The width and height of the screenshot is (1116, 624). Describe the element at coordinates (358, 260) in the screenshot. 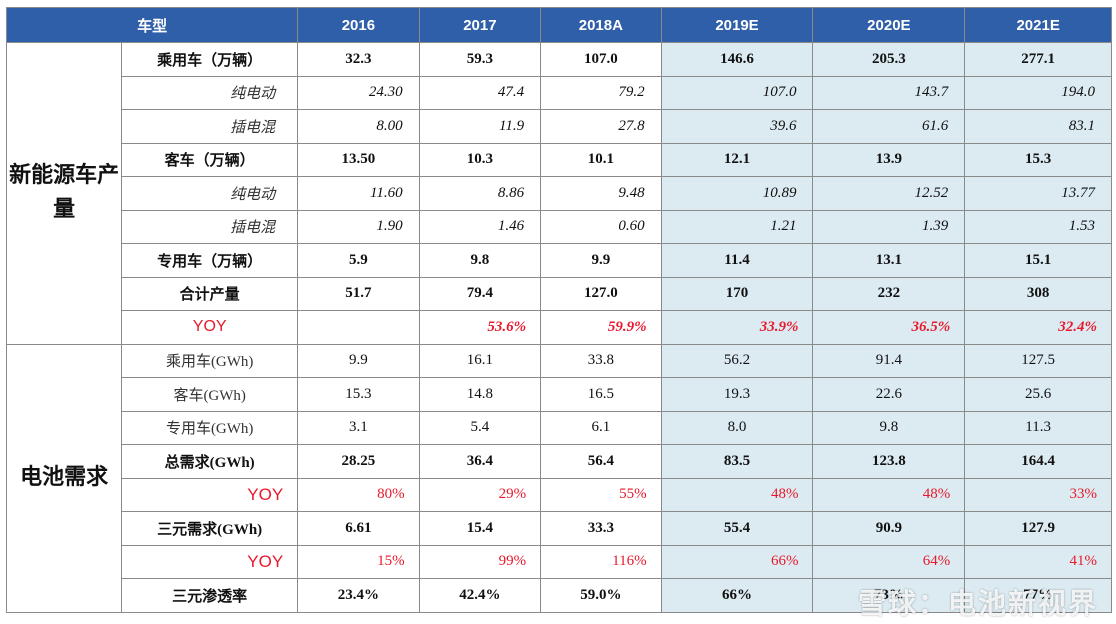

I see `cell-value: 5.9` at that location.